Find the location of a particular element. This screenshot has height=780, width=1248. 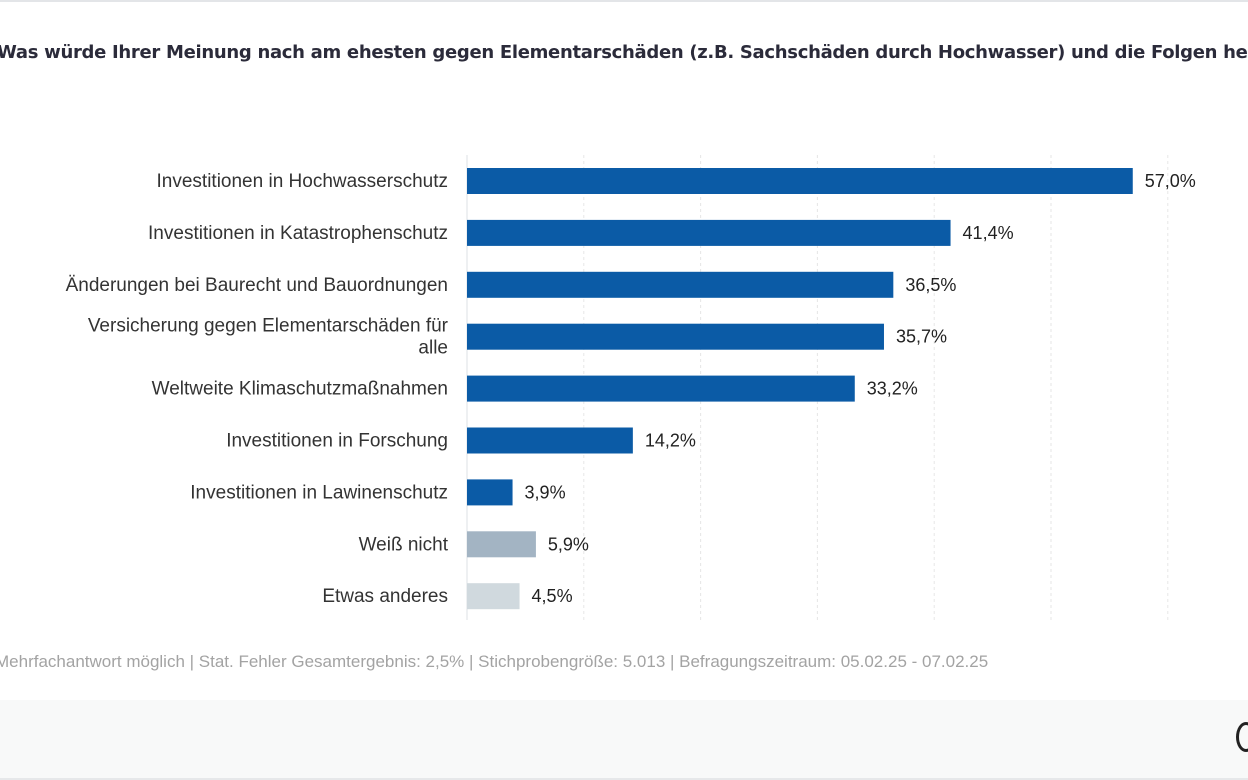

data-label: 57,0% is located at coordinates (1170, 181).